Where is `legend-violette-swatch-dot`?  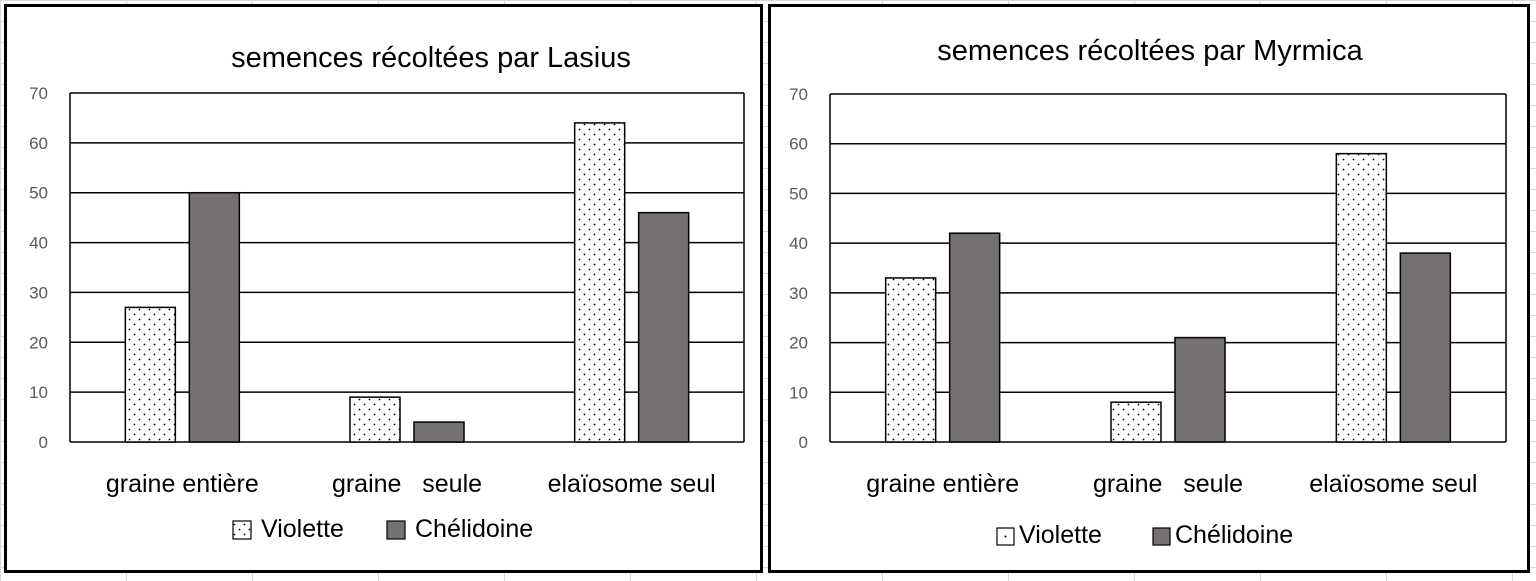
legend-violette-swatch-dot is located at coordinates (1005, 536).